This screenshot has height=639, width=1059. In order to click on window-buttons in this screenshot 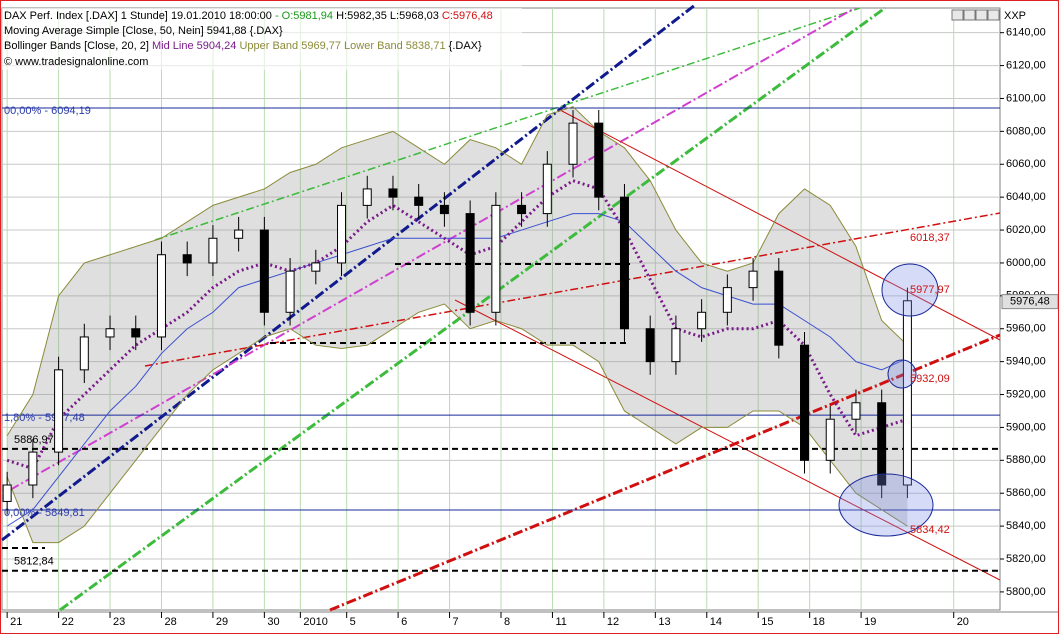, I will do `click(975, 15)`.